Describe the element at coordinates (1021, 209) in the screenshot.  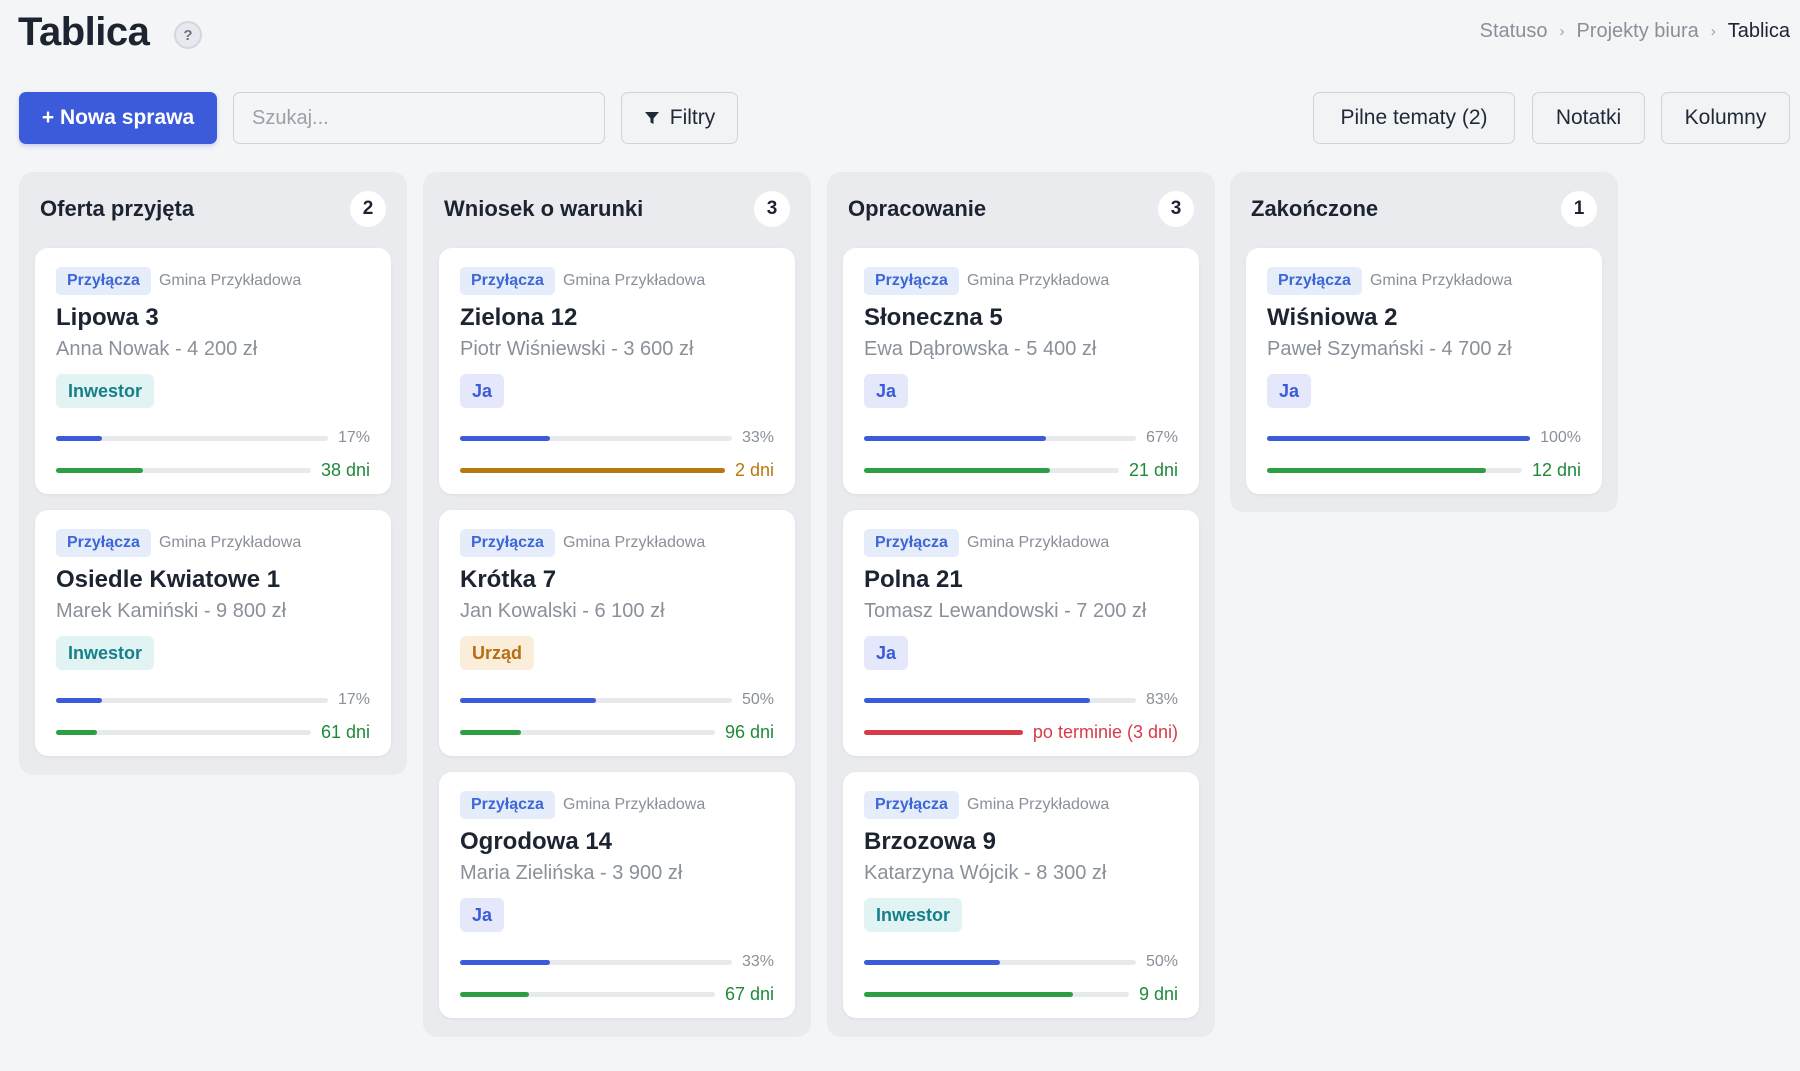
I see `column-header: Opracowanie 3` at that location.